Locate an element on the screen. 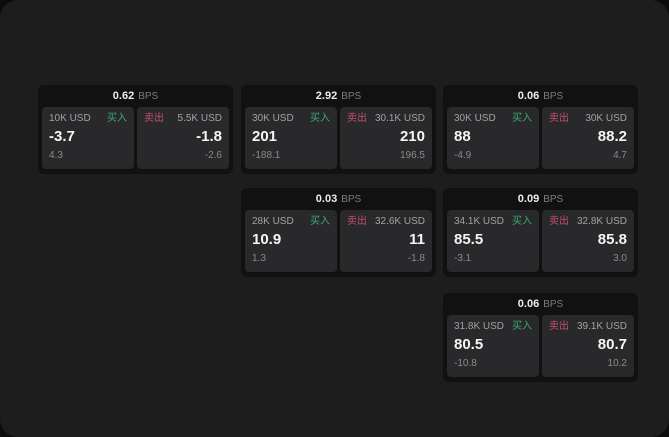 This screenshot has height=437, width=669. buy-price: 10.9 is located at coordinates (267, 239).